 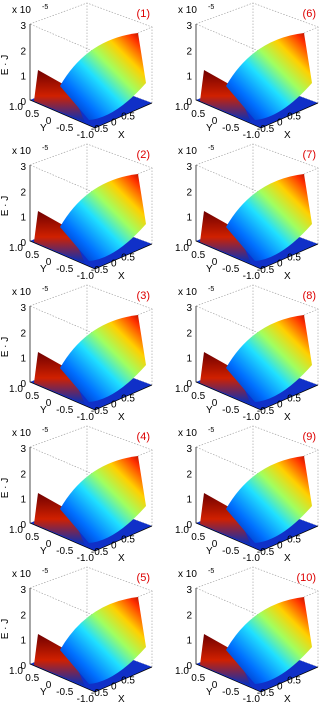 What do you see at coordinates (309, 14) in the screenshot?
I see `panel-label: (6)` at bounding box center [309, 14].